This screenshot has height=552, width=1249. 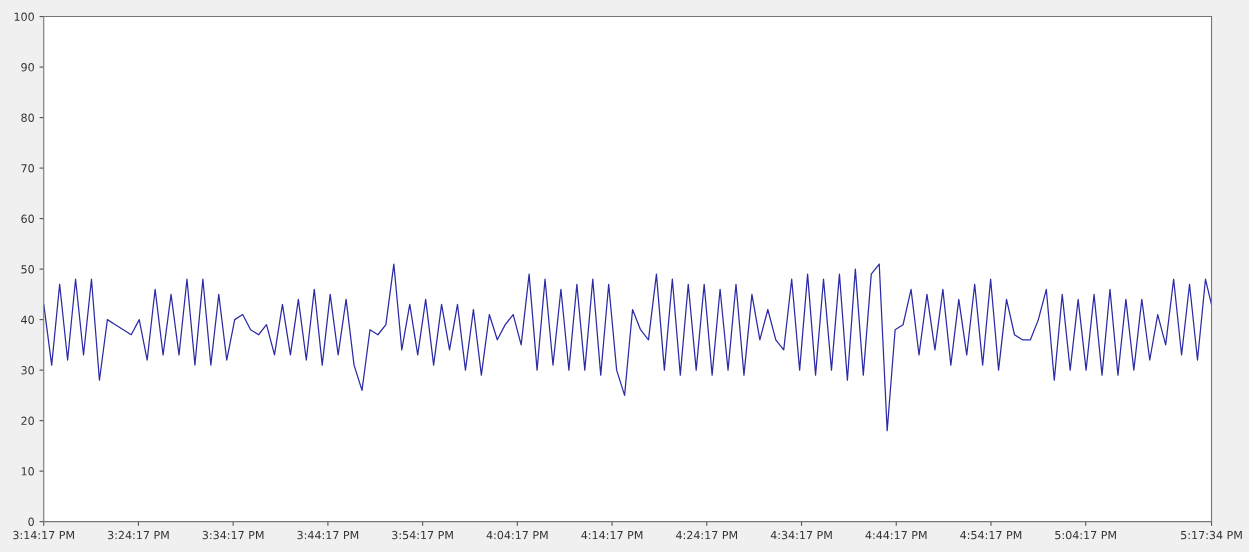 I want to click on x-tick-label: 5:17:34 PM, so click(x=1211, y=535).